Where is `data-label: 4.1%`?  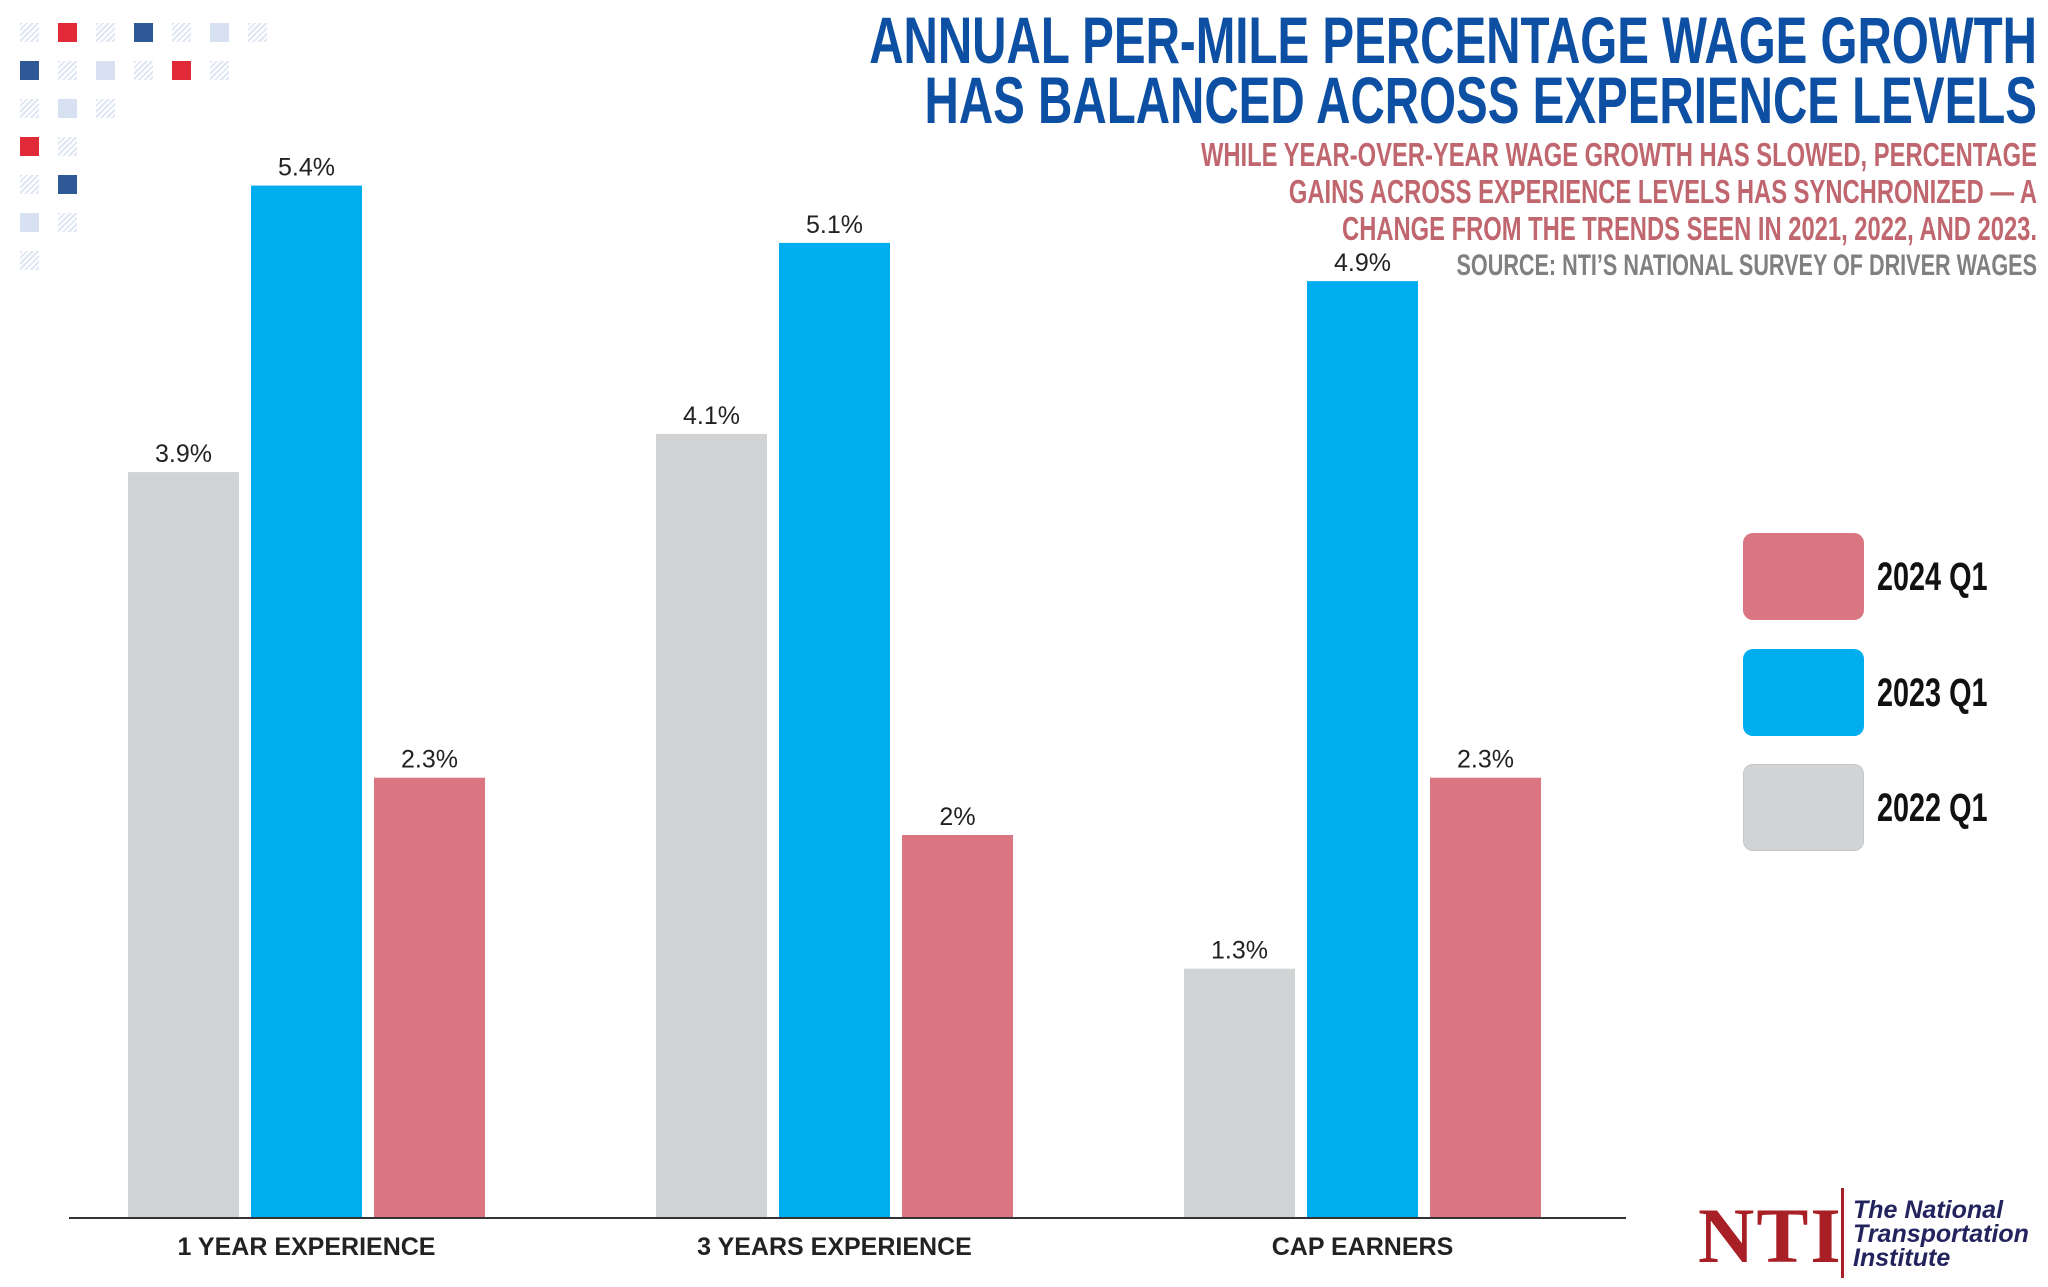
data-label: 4.1% is located at coordinates (711, 416).